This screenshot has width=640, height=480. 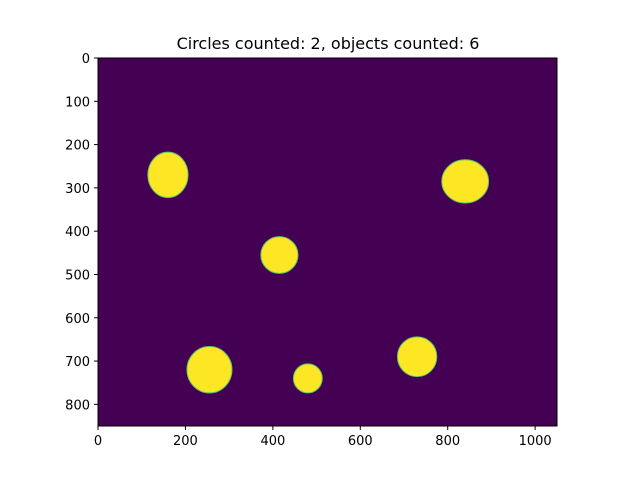 What do you see at coordinates (77, 405) in the screenshot?
I see `y-tick-label: 800` at bounding box center [77, 405].